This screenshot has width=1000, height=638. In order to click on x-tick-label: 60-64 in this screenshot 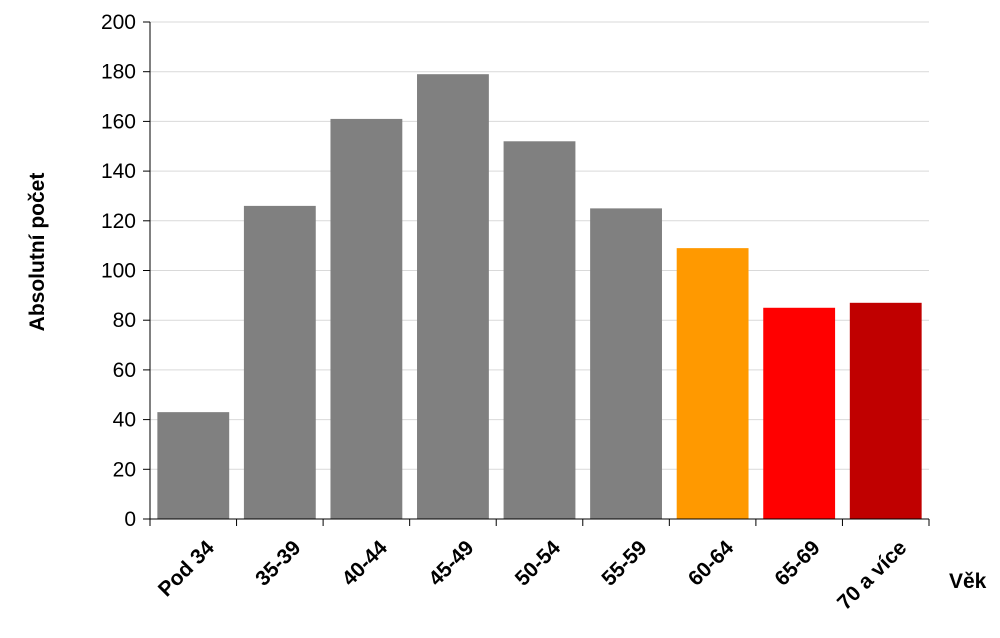, I will do `click(711, 563)`.